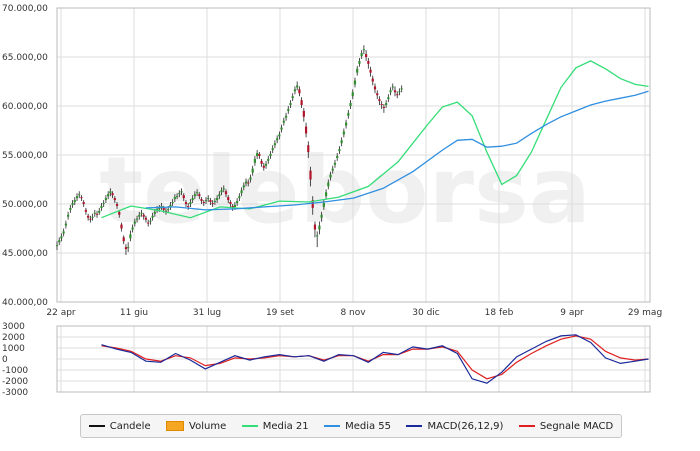  What do you see at coordinates (645, 313) in the screenshot?
I see `price-x-tick: 29 mag` at bounding box center [645, 313].